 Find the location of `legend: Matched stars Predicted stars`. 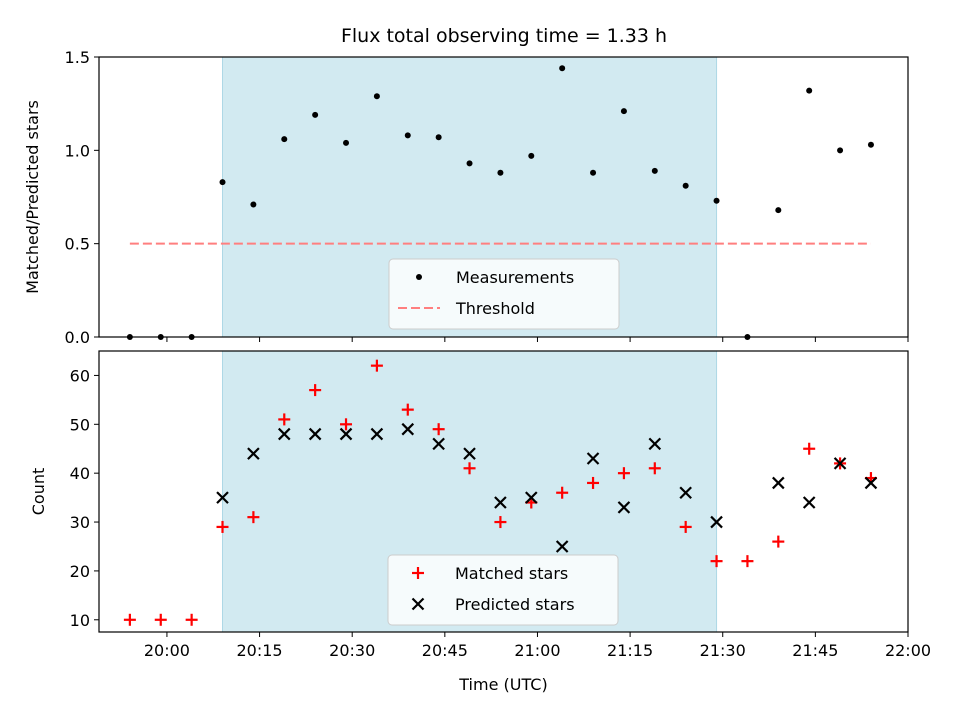

legend: Matched stars Predicted stars is located at coordinates (503, 590).